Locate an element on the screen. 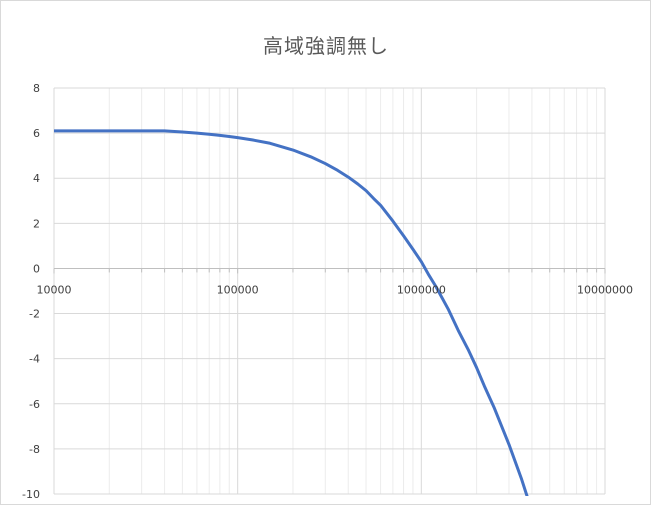  y-tick-label: 8 is located at coordinates (36, 88).